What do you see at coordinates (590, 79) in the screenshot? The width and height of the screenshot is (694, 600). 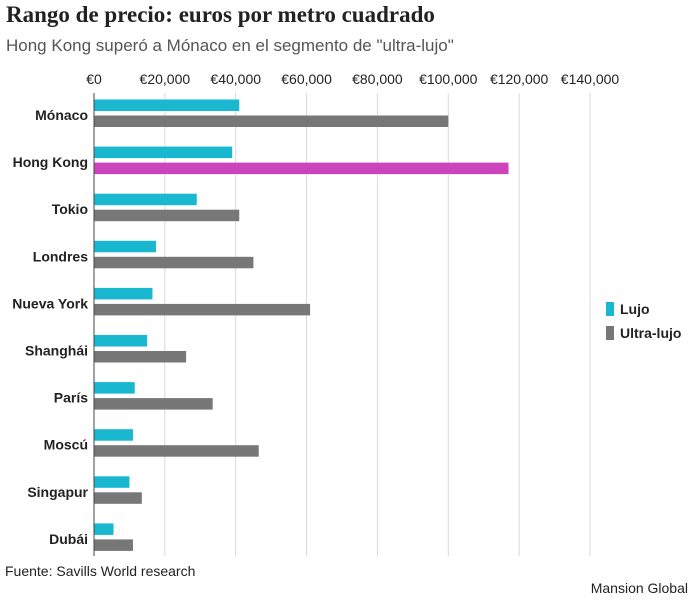 I see `x-tick-label: €140,000` at bounding box center [590, 79].